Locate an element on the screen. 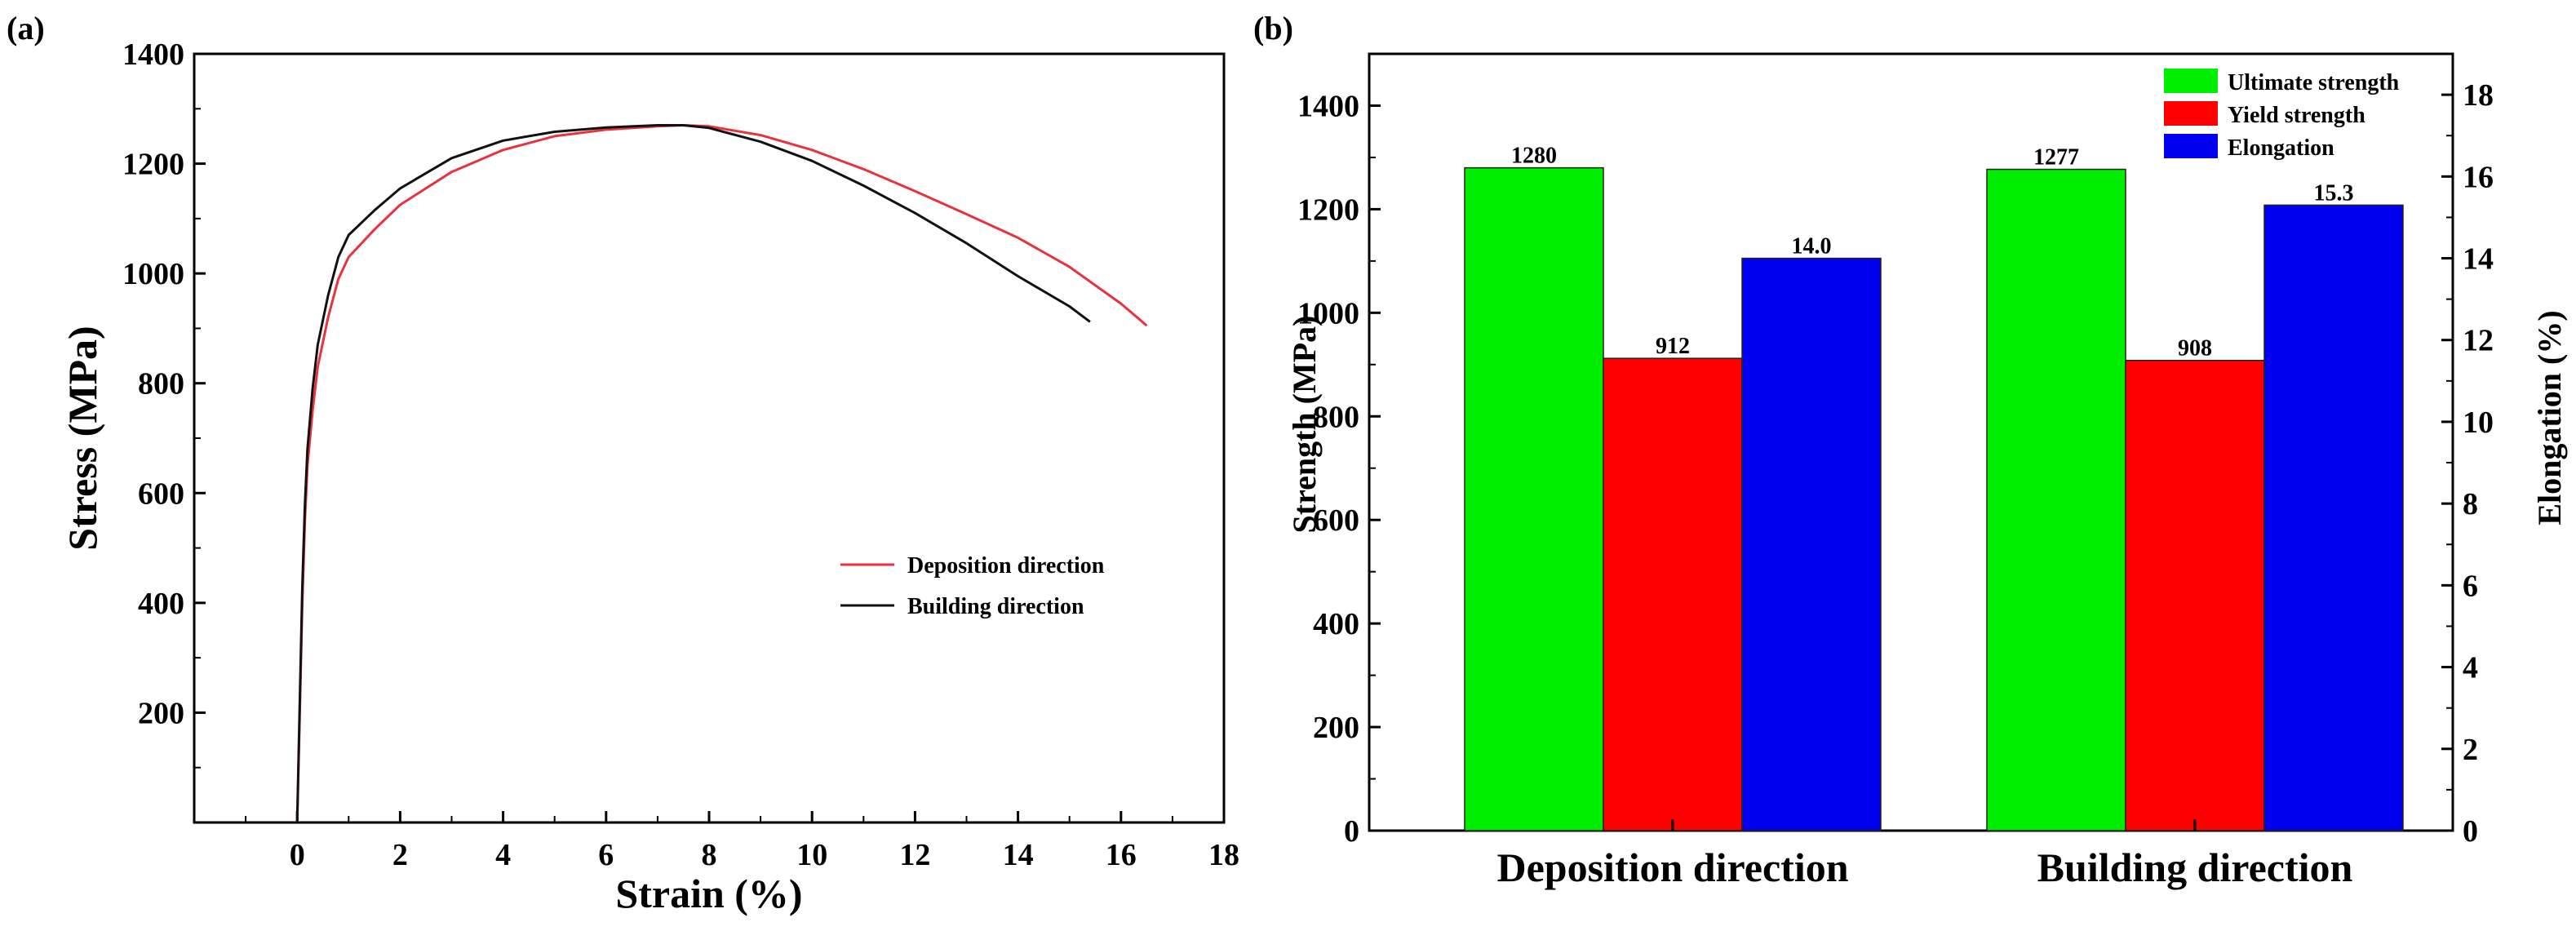  x-tick-label: 2 is located at coordinates (400, 855).